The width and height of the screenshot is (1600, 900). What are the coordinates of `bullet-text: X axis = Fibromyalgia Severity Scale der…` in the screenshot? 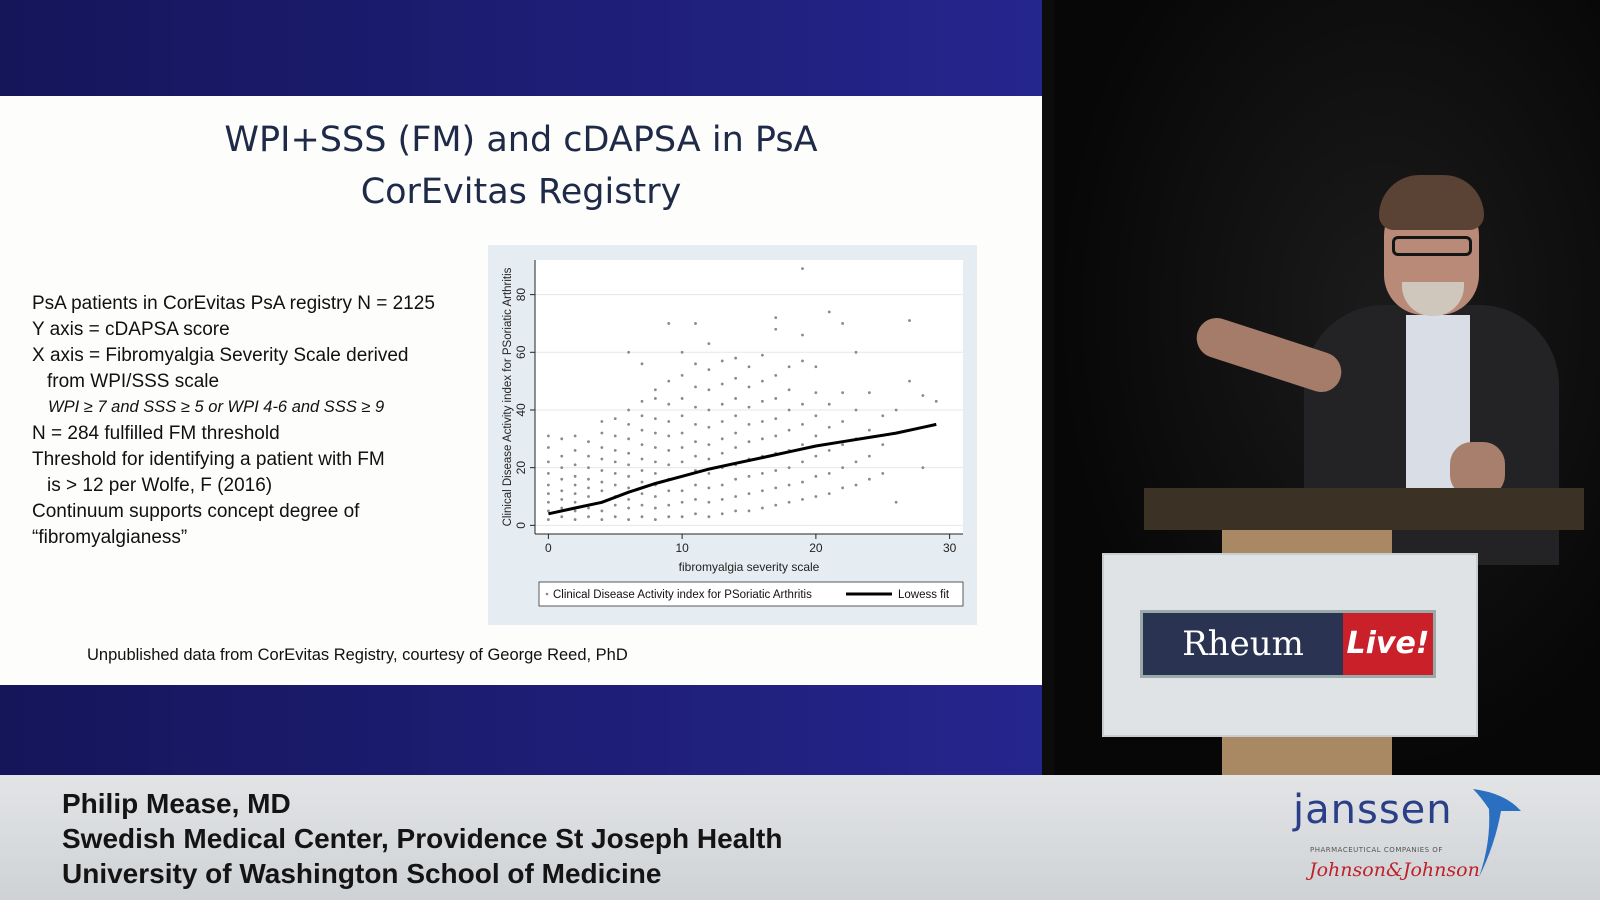 It's located at (220, 355).